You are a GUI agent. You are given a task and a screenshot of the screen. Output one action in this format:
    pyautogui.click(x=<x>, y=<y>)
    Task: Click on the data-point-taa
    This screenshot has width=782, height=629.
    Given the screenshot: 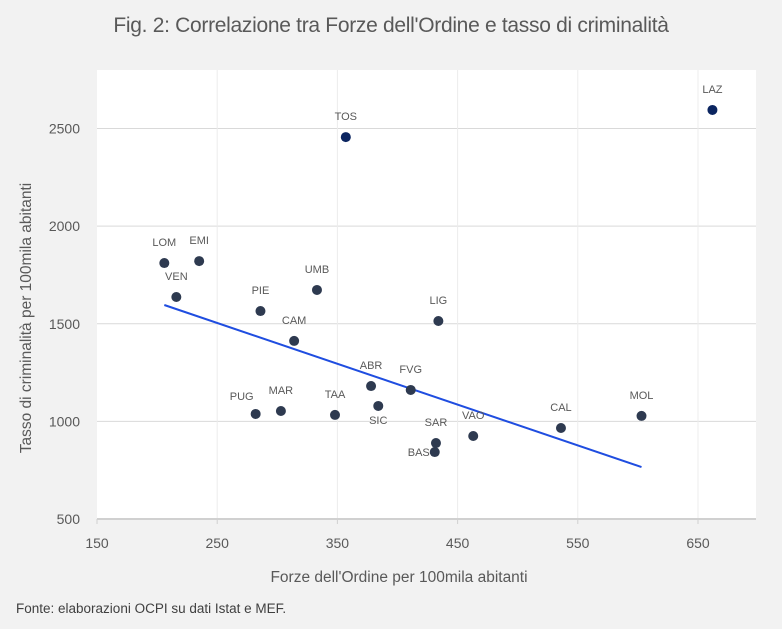 What is the action you would take?
    pyautogui.click(x=334, y=414)
    